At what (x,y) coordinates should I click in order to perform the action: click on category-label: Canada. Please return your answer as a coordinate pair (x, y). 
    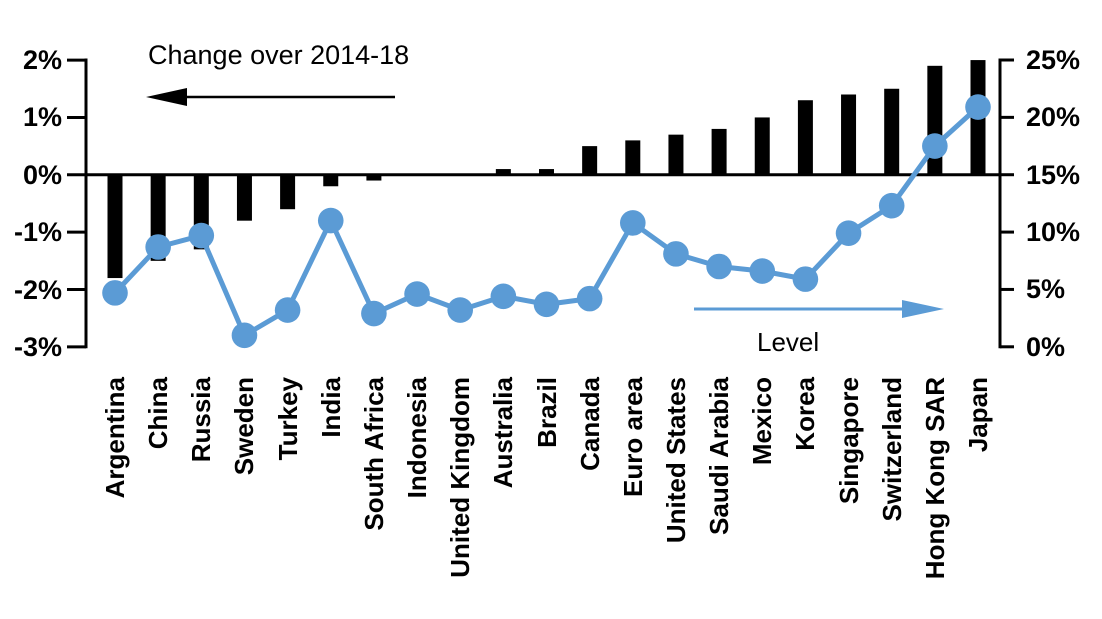
    Looking at the image, I should click on (589, 424).